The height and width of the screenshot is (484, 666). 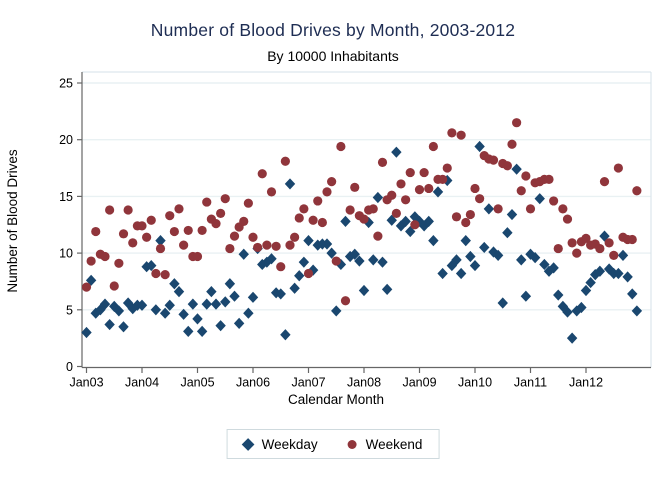 What do you see at coordinates (142, 383) in the screenshot?
I see `x-tick-label: Jan04` at bounding box center [142, 383].